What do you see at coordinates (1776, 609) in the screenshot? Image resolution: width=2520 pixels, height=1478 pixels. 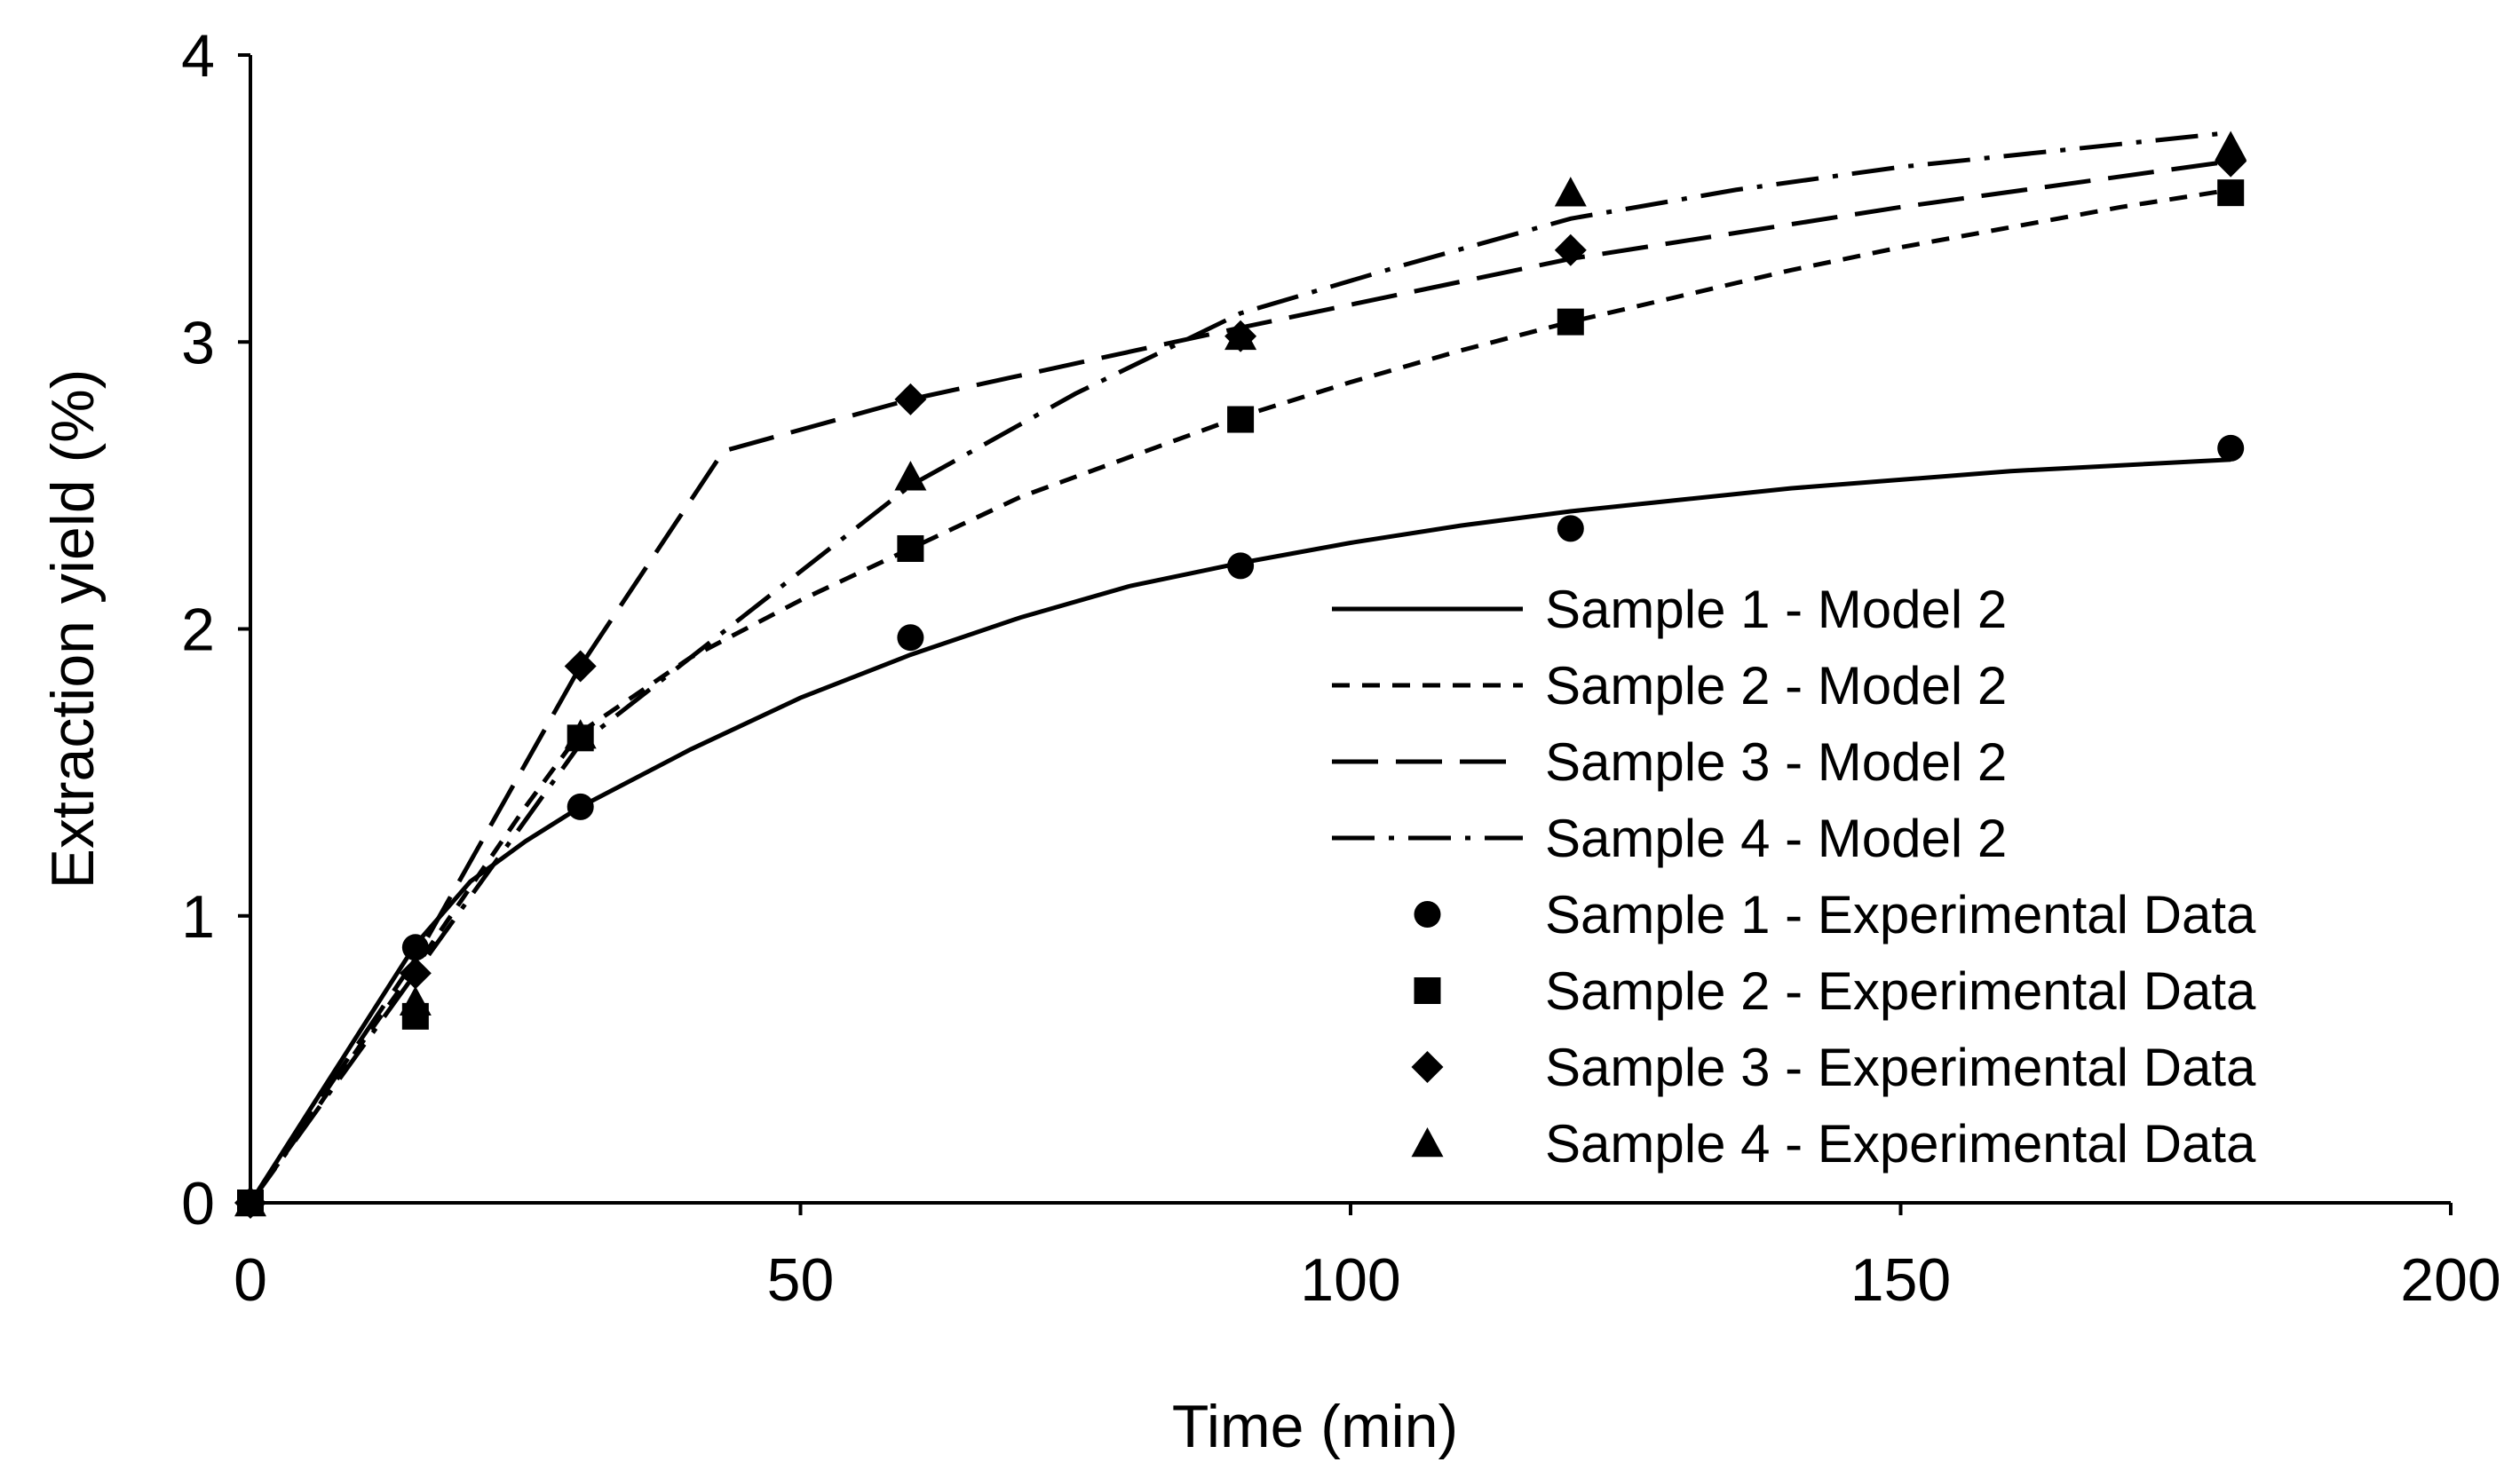 I see `legend-label: Sample 1 - Model 2` at bounding box center [1776, 609].